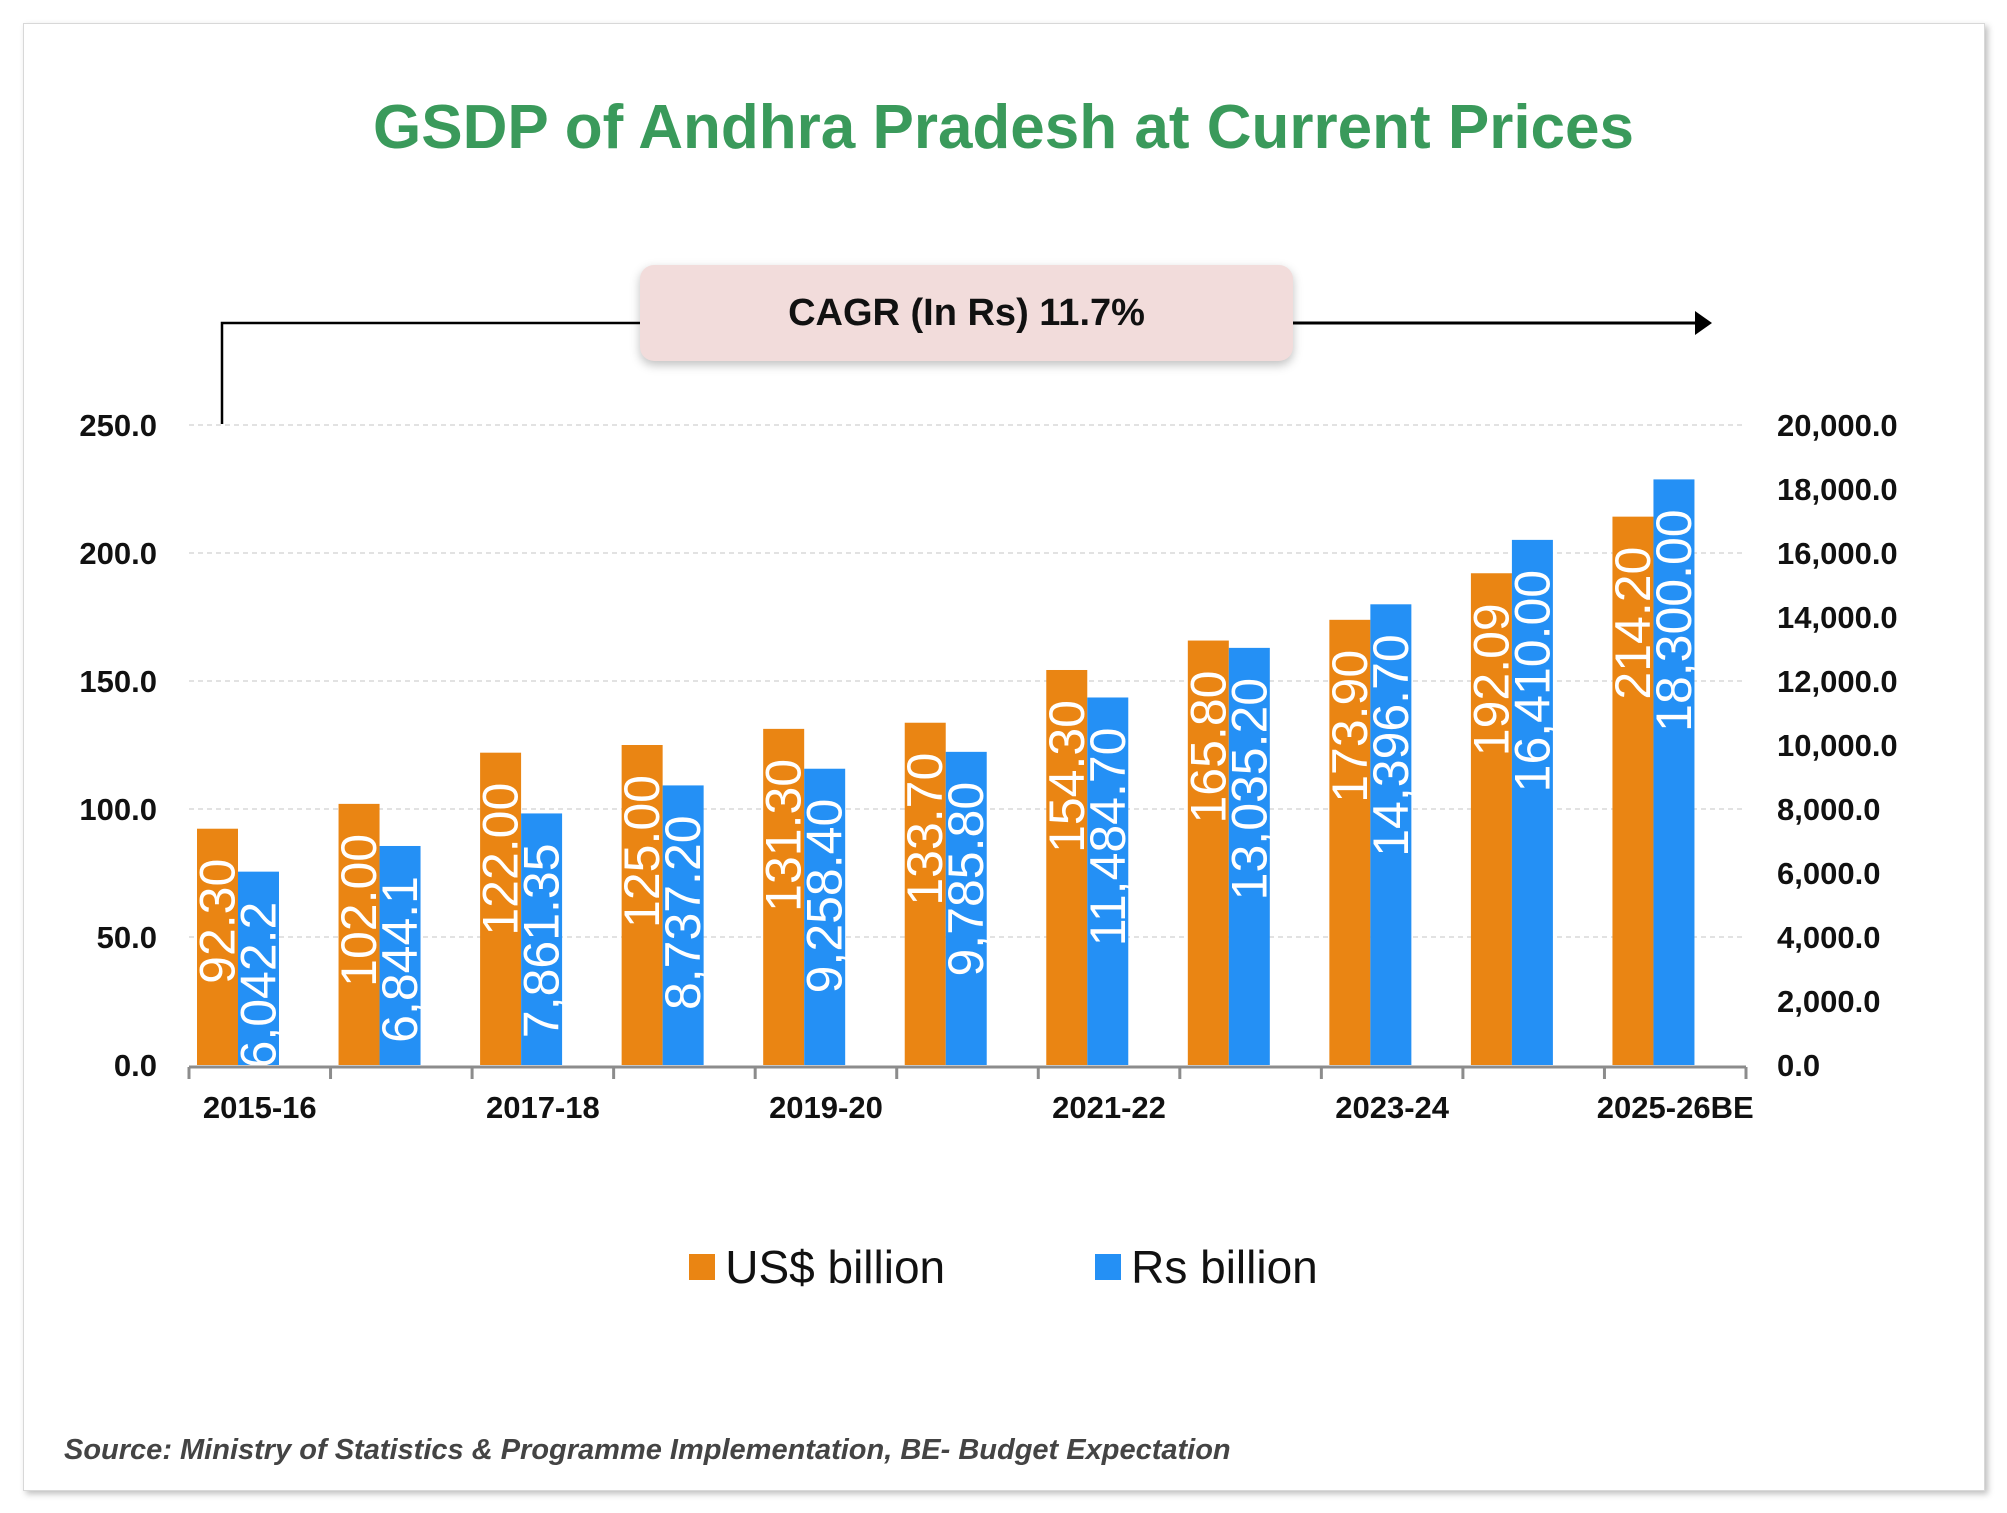 The image size is (2007, 1513). I want to click on data-label-usd: 125.00, so click(642, 851).